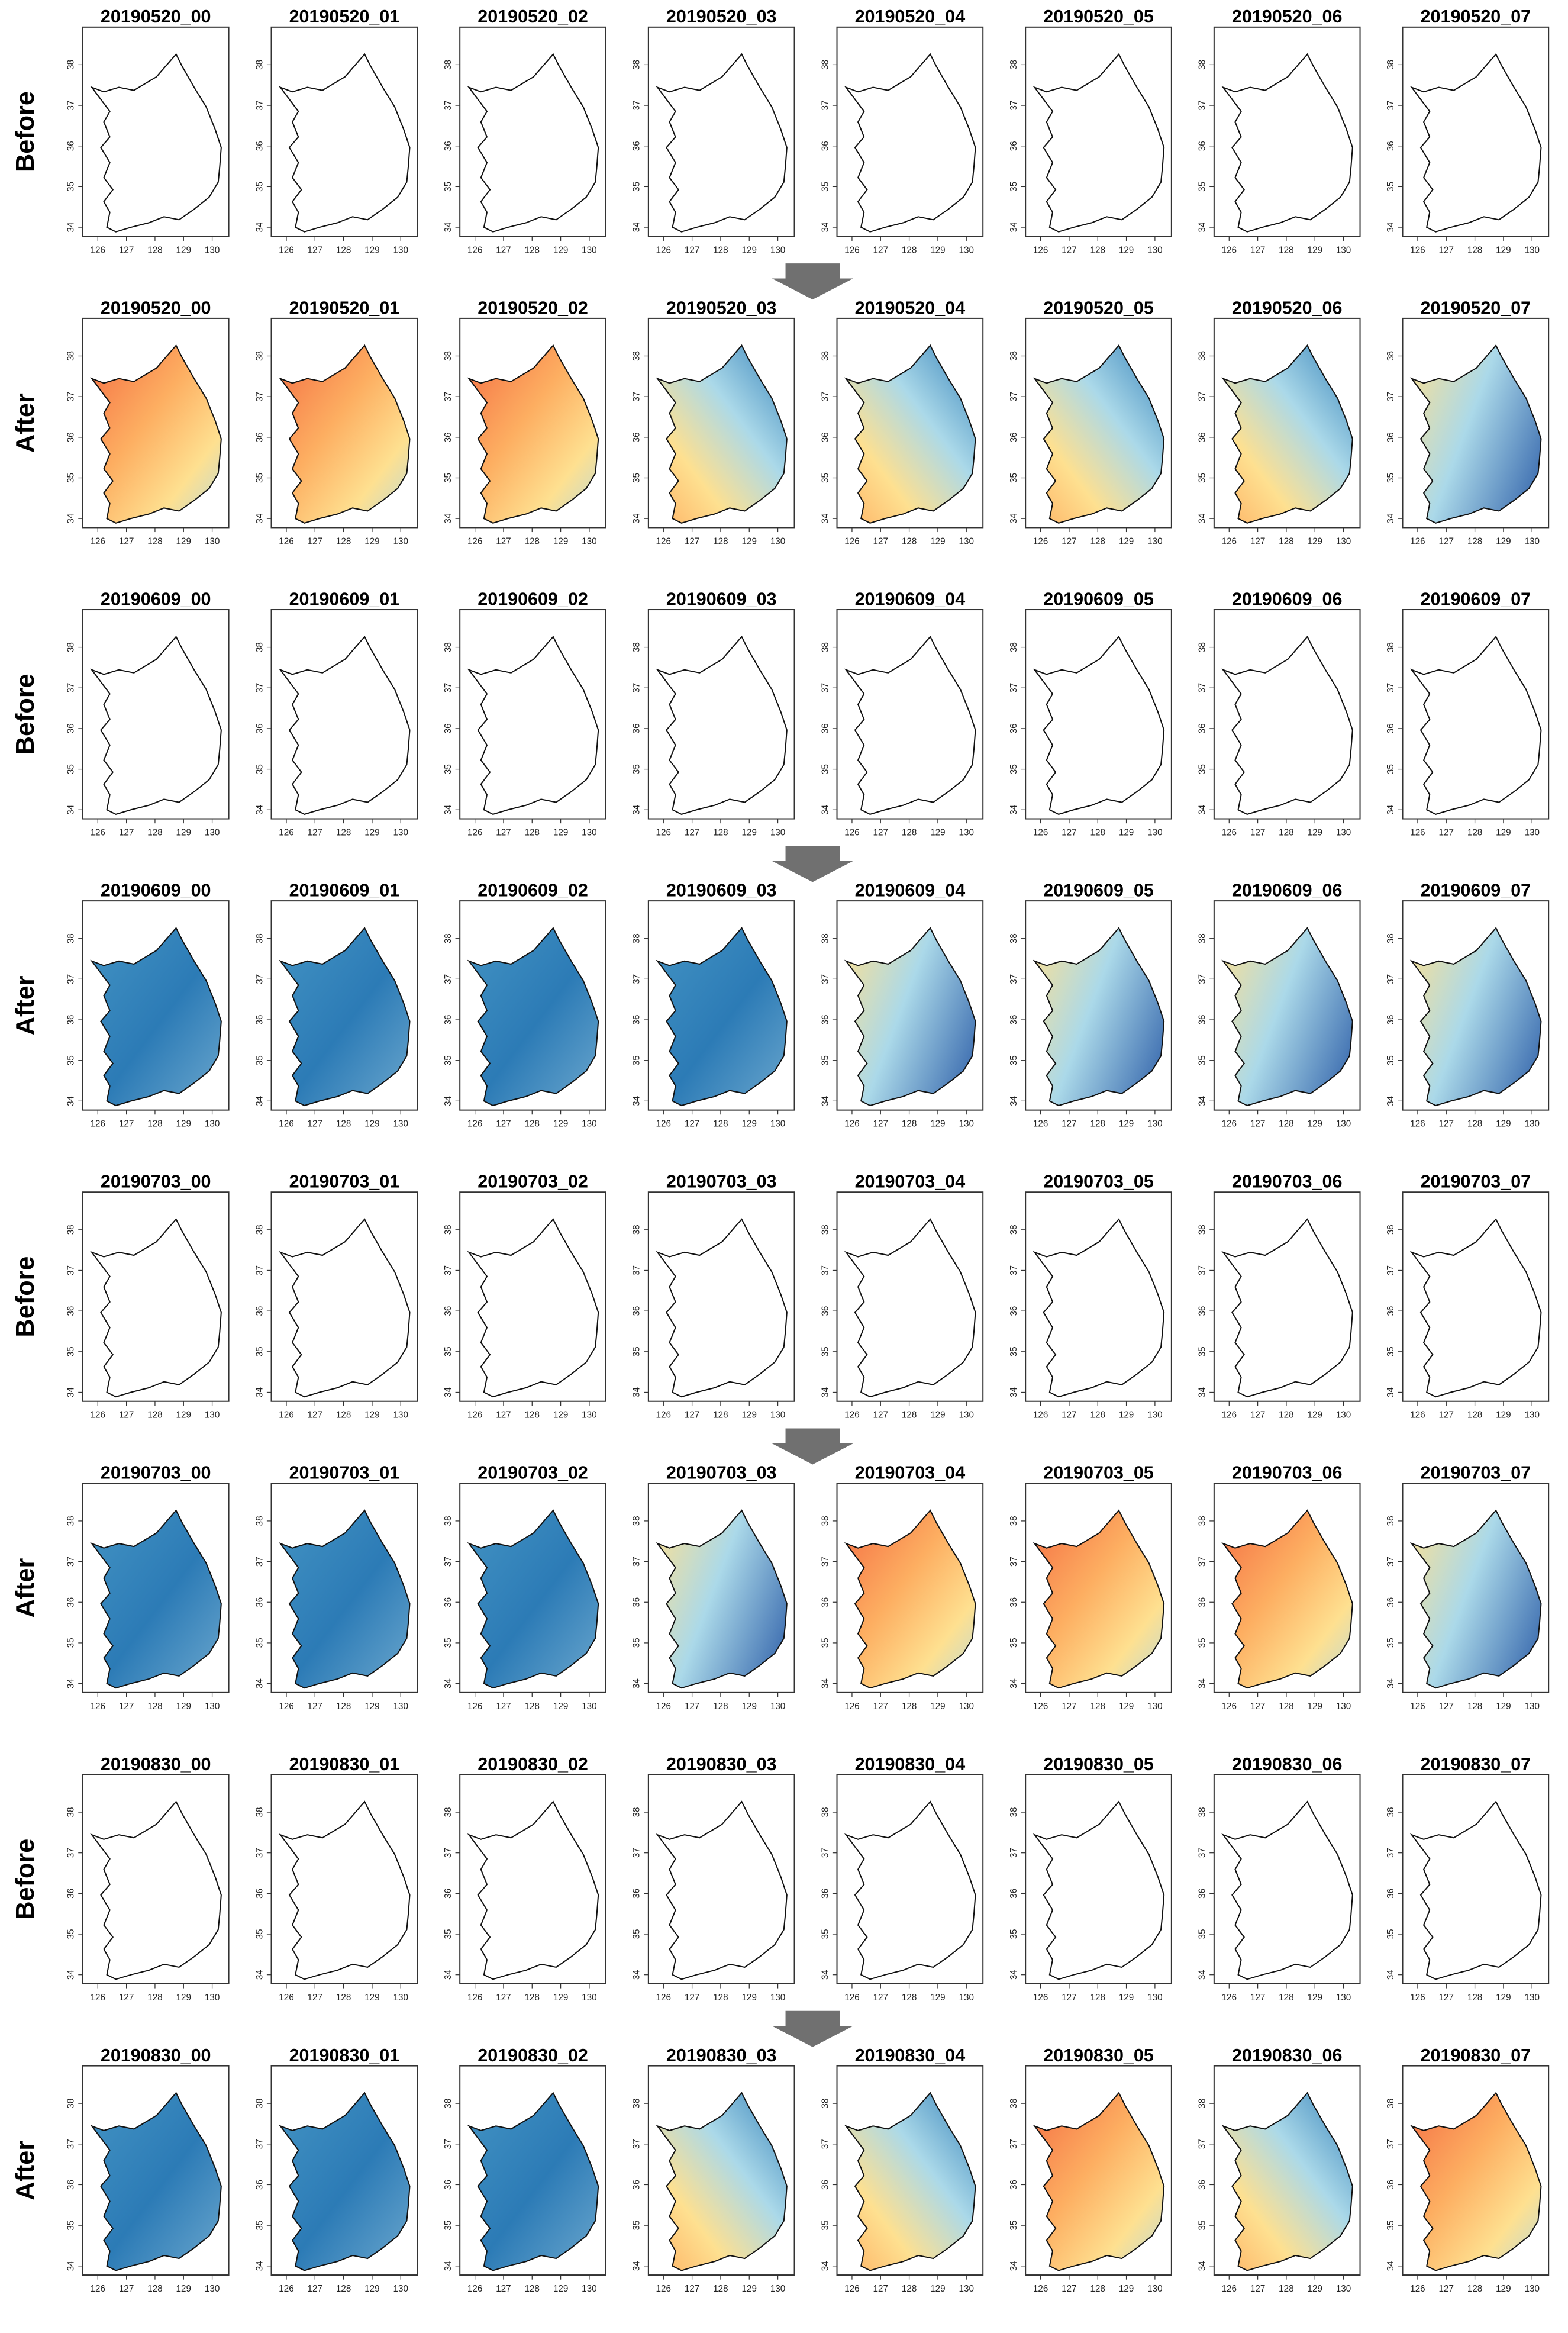  I want to click on map-panel: 20190830_04 126 127 128 129 130 34 35 36 37 38, so click(902, 2169).